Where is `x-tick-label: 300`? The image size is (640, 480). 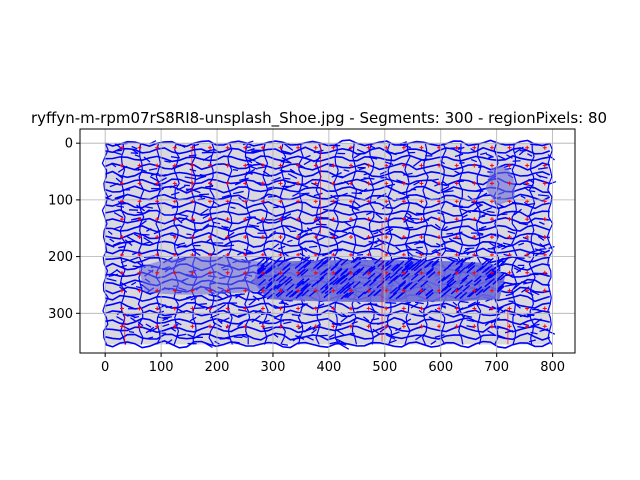
x-tick-label: 300 is located at coordinates (273, 367).